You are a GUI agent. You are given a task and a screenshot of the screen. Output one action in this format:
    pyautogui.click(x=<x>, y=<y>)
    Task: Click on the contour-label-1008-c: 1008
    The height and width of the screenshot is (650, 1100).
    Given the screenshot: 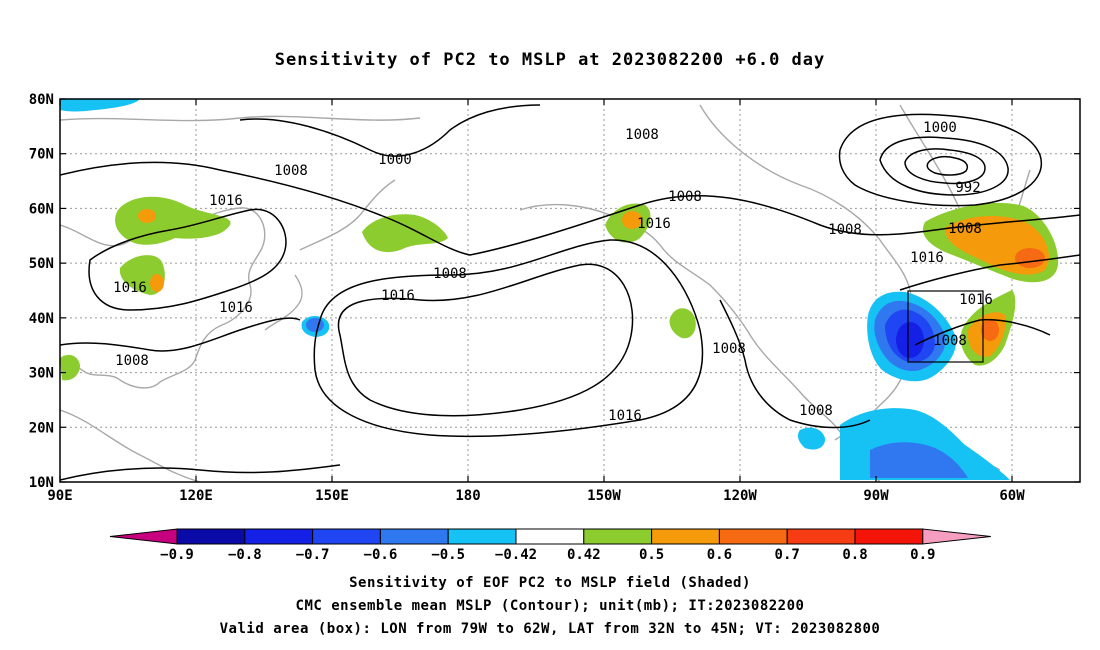 What is the action you would take?
    pyautogui.click(x=450, y=274)
    